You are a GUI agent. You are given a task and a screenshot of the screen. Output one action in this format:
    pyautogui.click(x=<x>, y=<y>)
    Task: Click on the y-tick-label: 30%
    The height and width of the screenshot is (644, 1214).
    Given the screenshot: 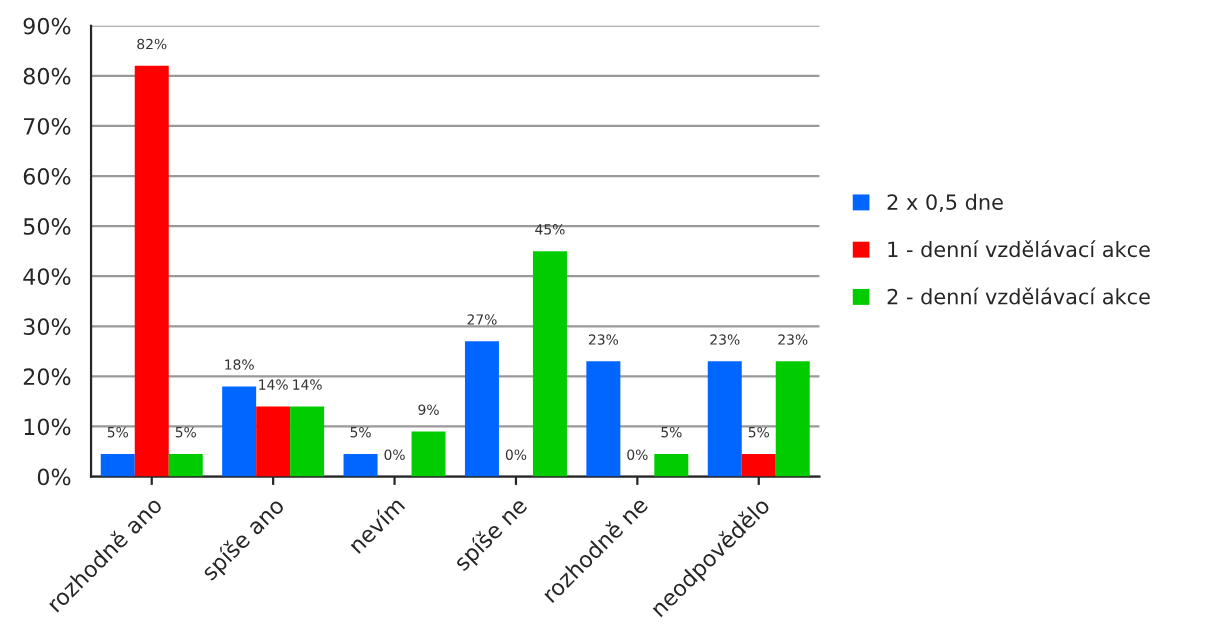 What is the action you would take?
    pyautogui.click(x=47, y=327)
    